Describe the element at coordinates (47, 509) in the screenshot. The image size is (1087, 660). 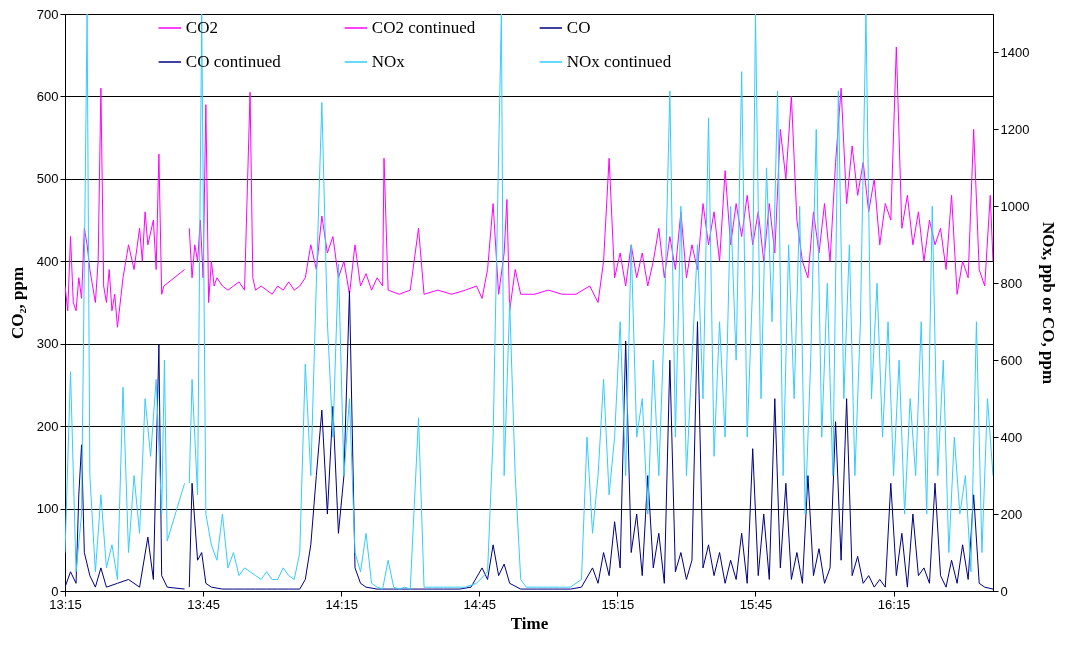
I see `y-tick-label: 100` at that location.